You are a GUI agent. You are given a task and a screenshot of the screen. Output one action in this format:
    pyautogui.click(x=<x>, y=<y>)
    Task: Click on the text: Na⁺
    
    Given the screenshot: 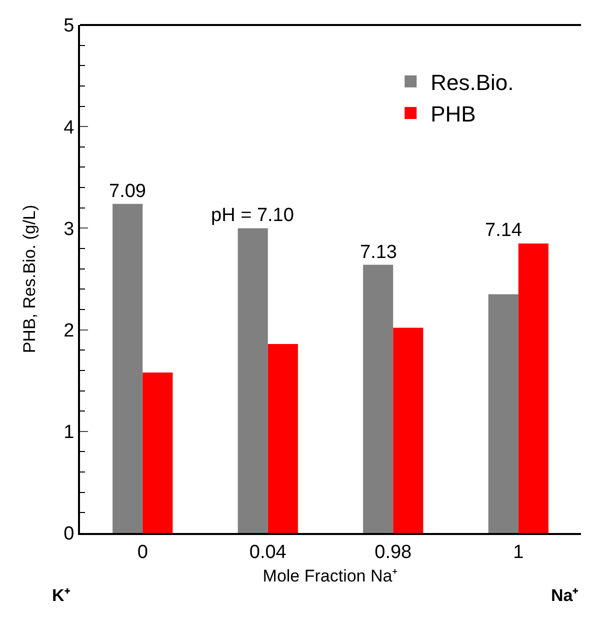 What is the action you would take?
    pyautogui.click(x=565, y=595)
    